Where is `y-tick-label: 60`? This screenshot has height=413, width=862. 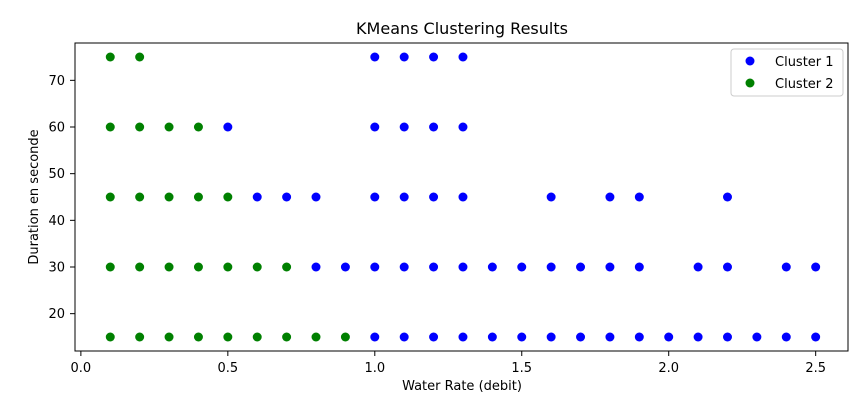
y-tick-label: 60 is located at coordinates (56, 128).